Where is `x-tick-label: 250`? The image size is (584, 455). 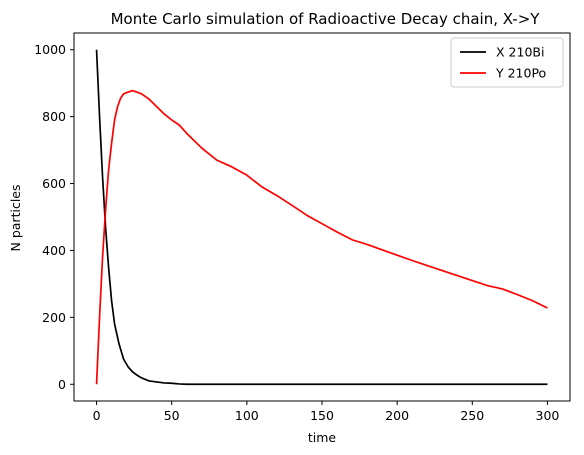 x-tick-label: 250 is located at coordinates (472, 415).